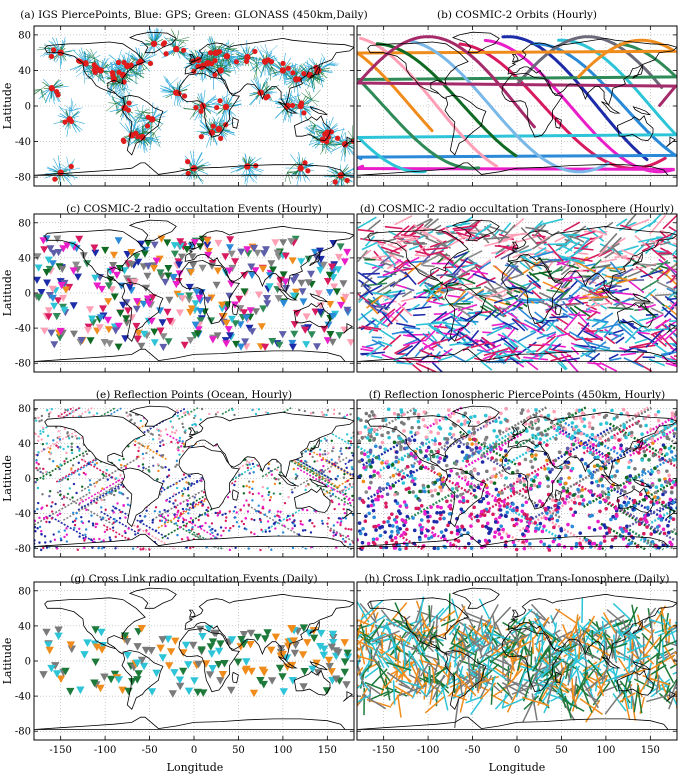 Image resolution: width=688 pixels, height=776 pixels. Describe the element at coordinates (194, 293) in the screenshot. I see `plot-area-c` at that location.